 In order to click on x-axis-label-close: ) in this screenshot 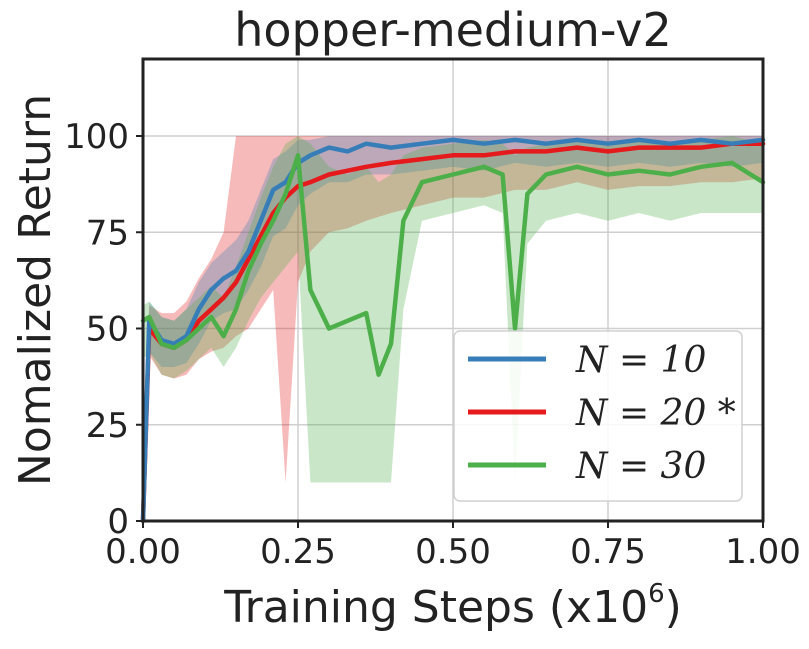, I will do `click(673, 607)`.